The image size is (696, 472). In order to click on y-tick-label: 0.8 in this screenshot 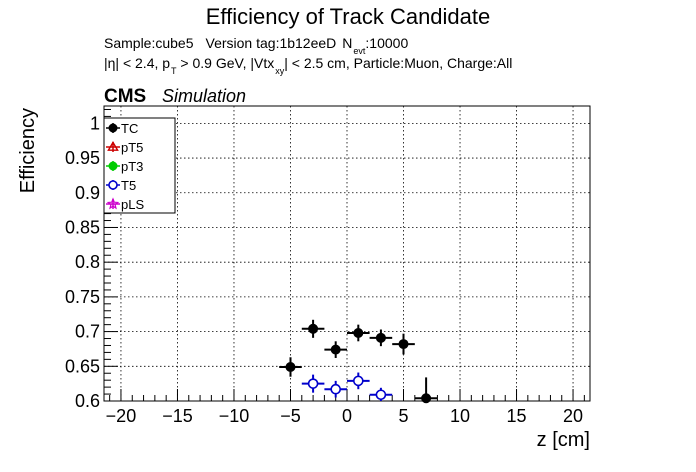, I will do `click(87, 262)`.